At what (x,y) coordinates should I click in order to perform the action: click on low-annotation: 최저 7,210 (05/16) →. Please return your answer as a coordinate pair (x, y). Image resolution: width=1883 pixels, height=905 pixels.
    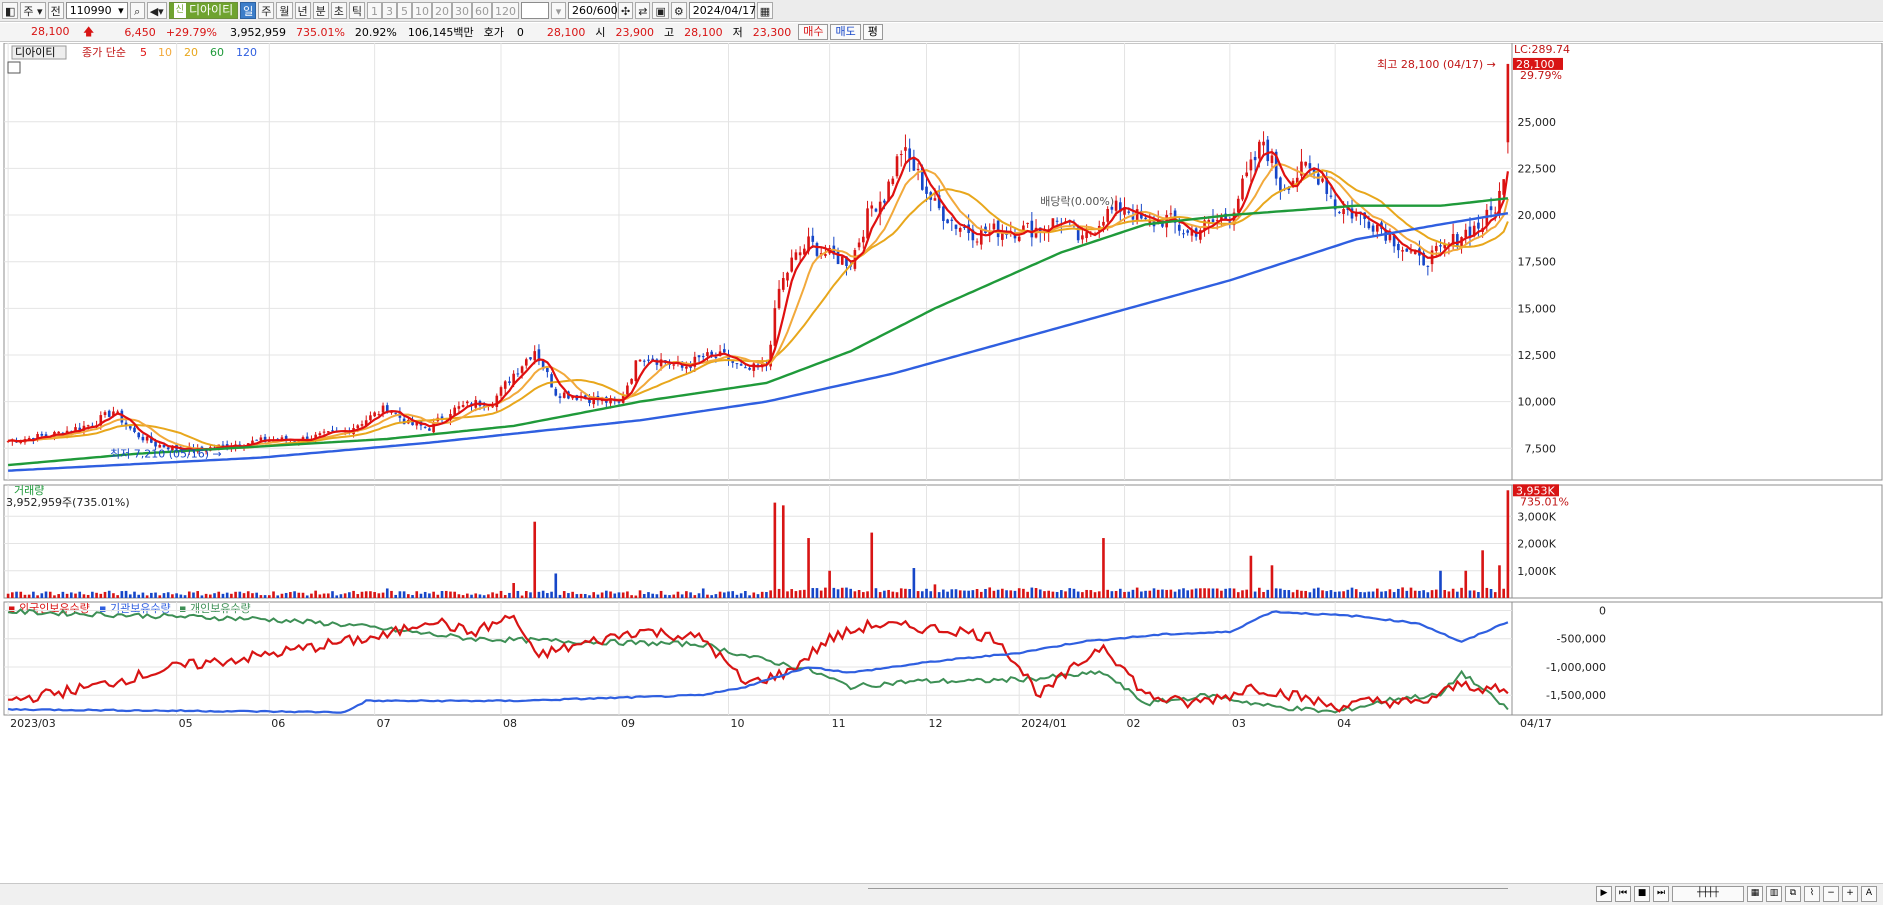
    Looking at the image, I should click on (166, 454).